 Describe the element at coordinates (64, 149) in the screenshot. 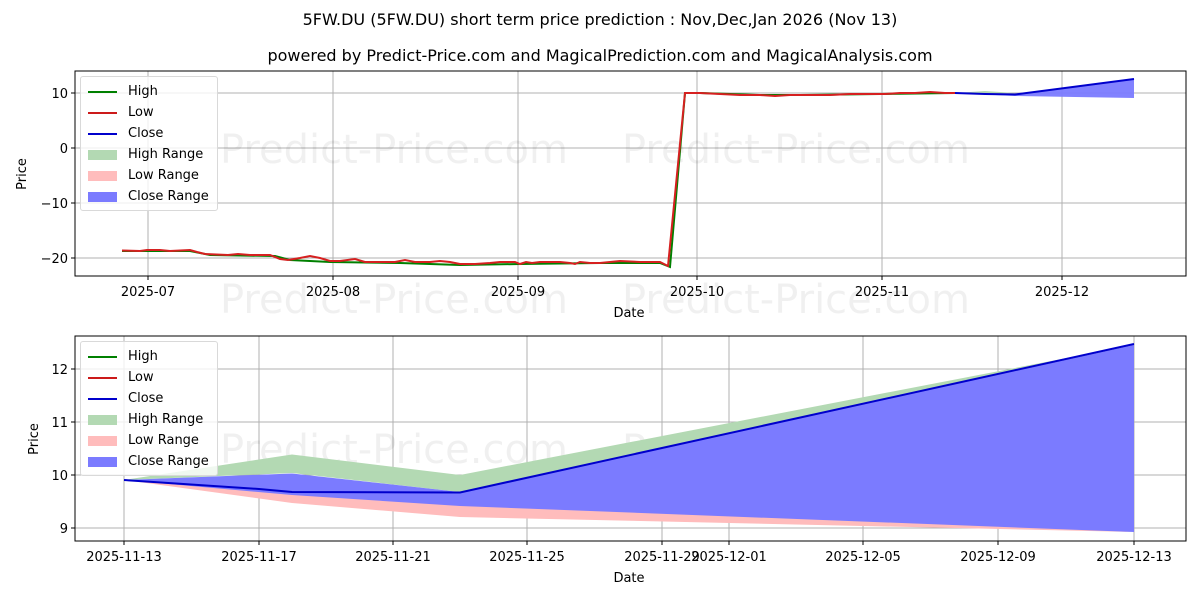

I see `y-tick-label: 0` at that location.